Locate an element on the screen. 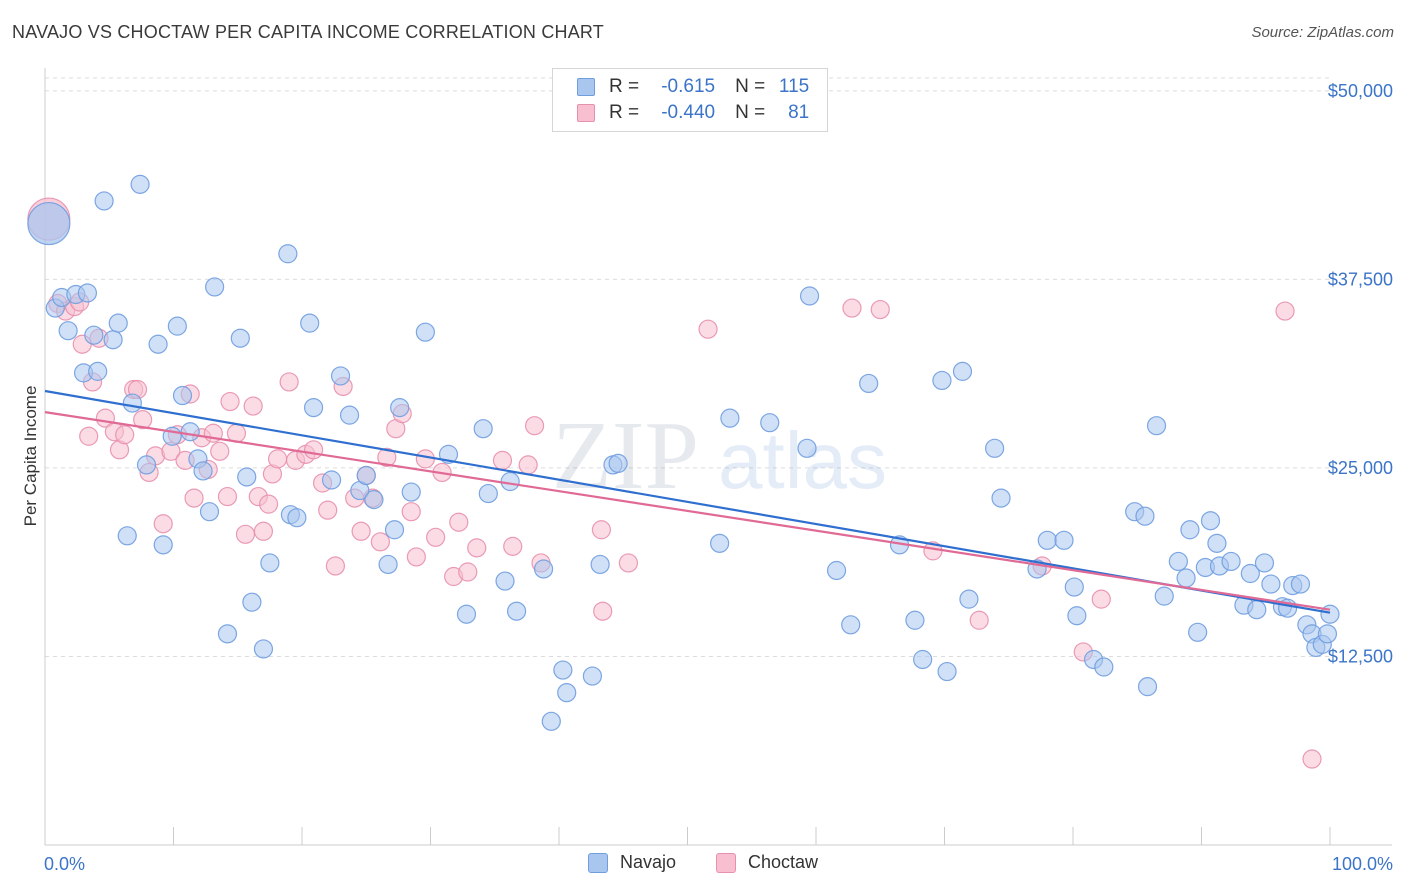  watermark: ZIP atlas is located at coordinates (719, 456).